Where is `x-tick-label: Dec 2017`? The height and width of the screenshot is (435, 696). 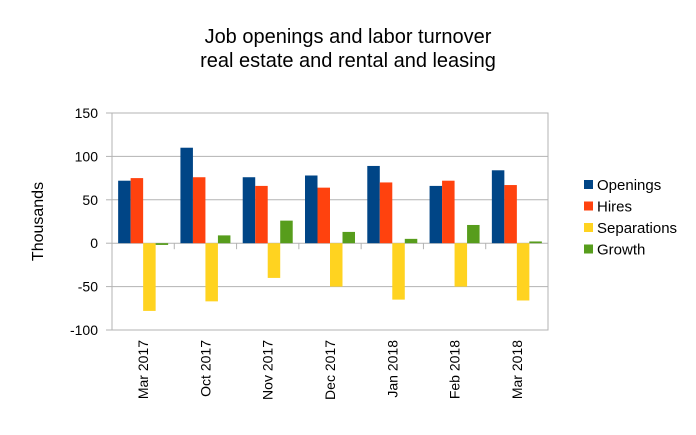
x-tick-label: Dec 2017 is located at coordinates (330, 370).